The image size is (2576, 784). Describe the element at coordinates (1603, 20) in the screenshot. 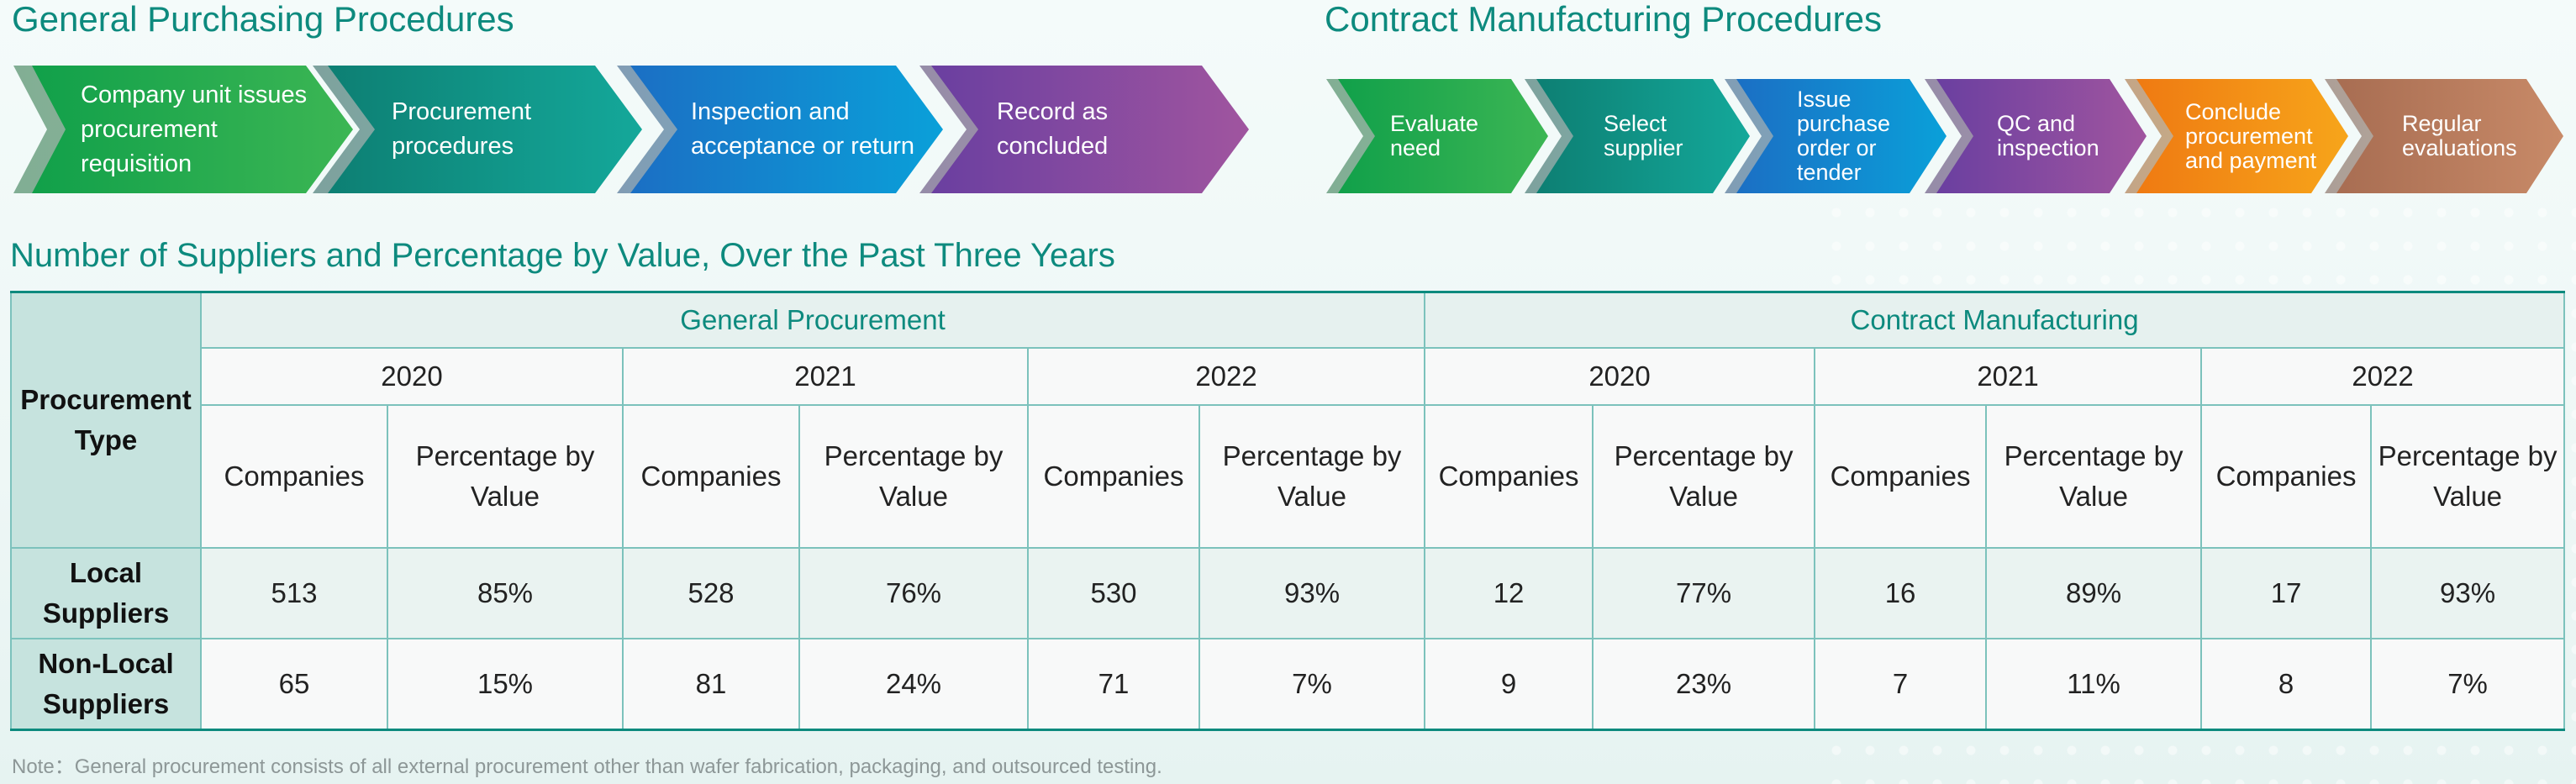

I see `contract-manufacturing-title: Contract Manufacturing Procedures` at that location.